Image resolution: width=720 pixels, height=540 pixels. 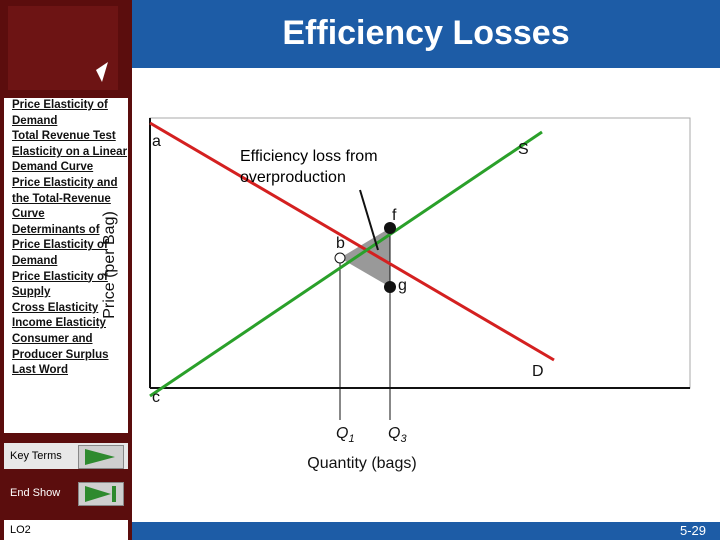 I want to click on label-s: S, so click(x=523, y=149).